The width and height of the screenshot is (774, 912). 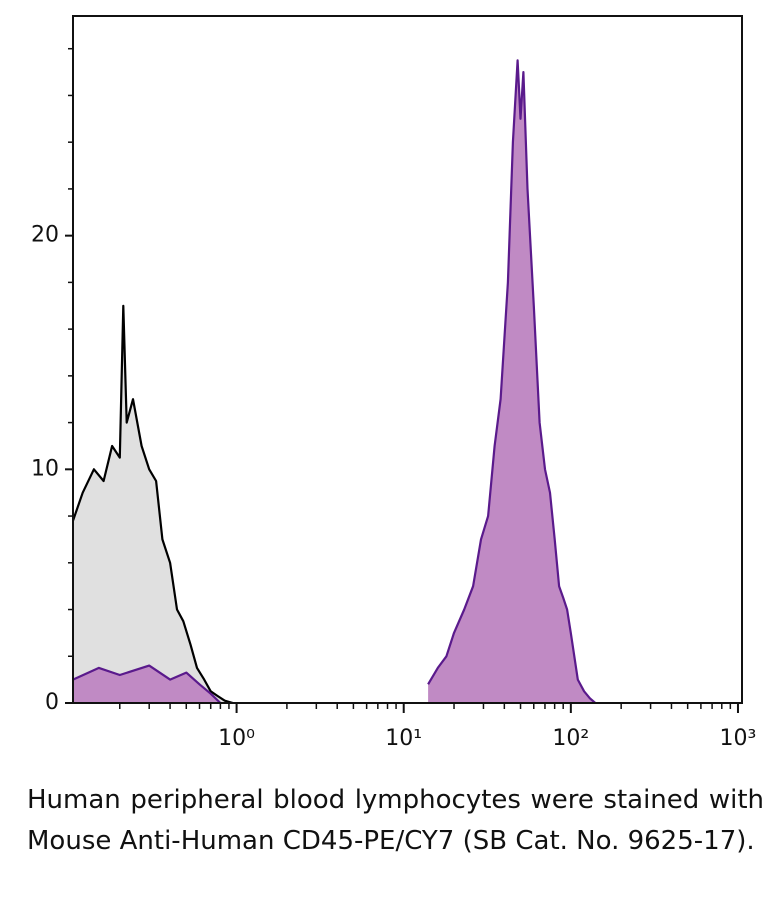 What do you see at coordinates (45, 468) in the screenshot?
I see `y-tick-label: 10` at bounding box center [45, 468].